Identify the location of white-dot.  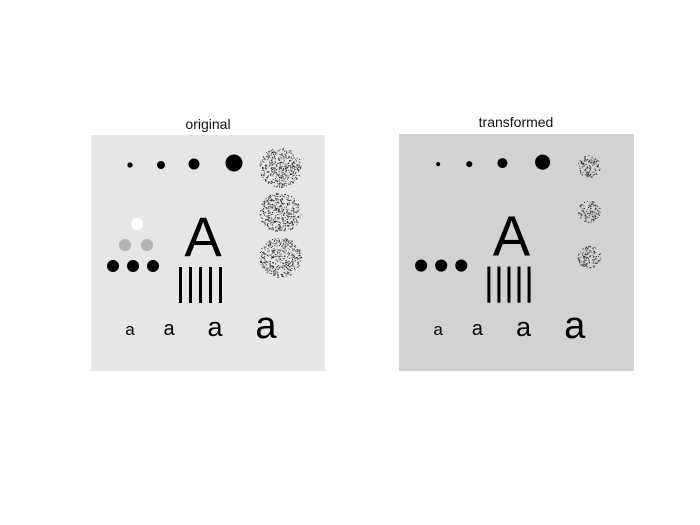
(137, 224).